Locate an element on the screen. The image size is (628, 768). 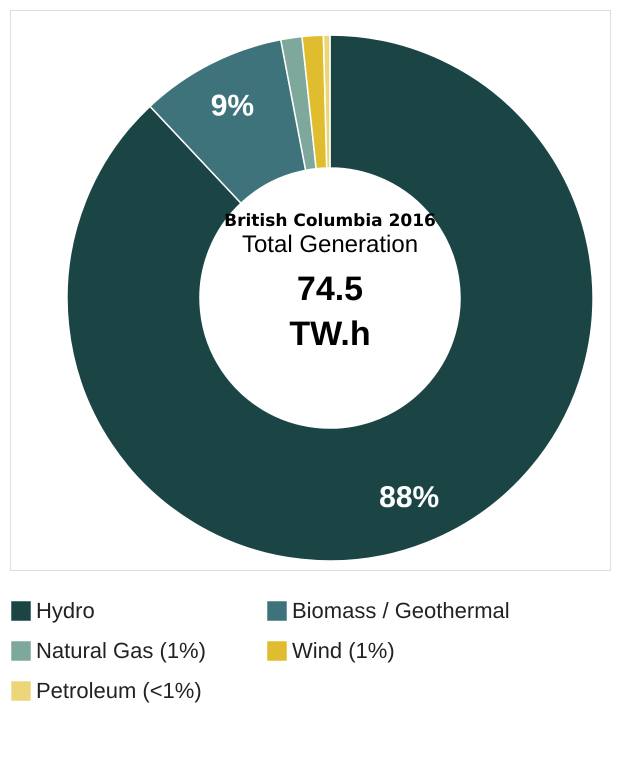
text: Total Generation is located at coordinates (330, 244).